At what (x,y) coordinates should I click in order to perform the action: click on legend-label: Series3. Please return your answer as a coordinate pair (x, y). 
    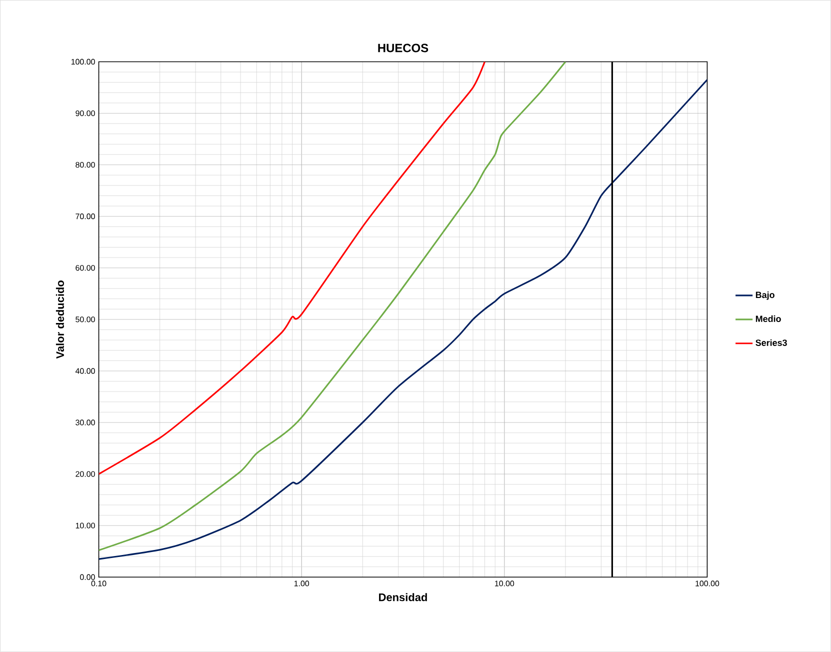
    Looking at the image, I should click on (771, 342).